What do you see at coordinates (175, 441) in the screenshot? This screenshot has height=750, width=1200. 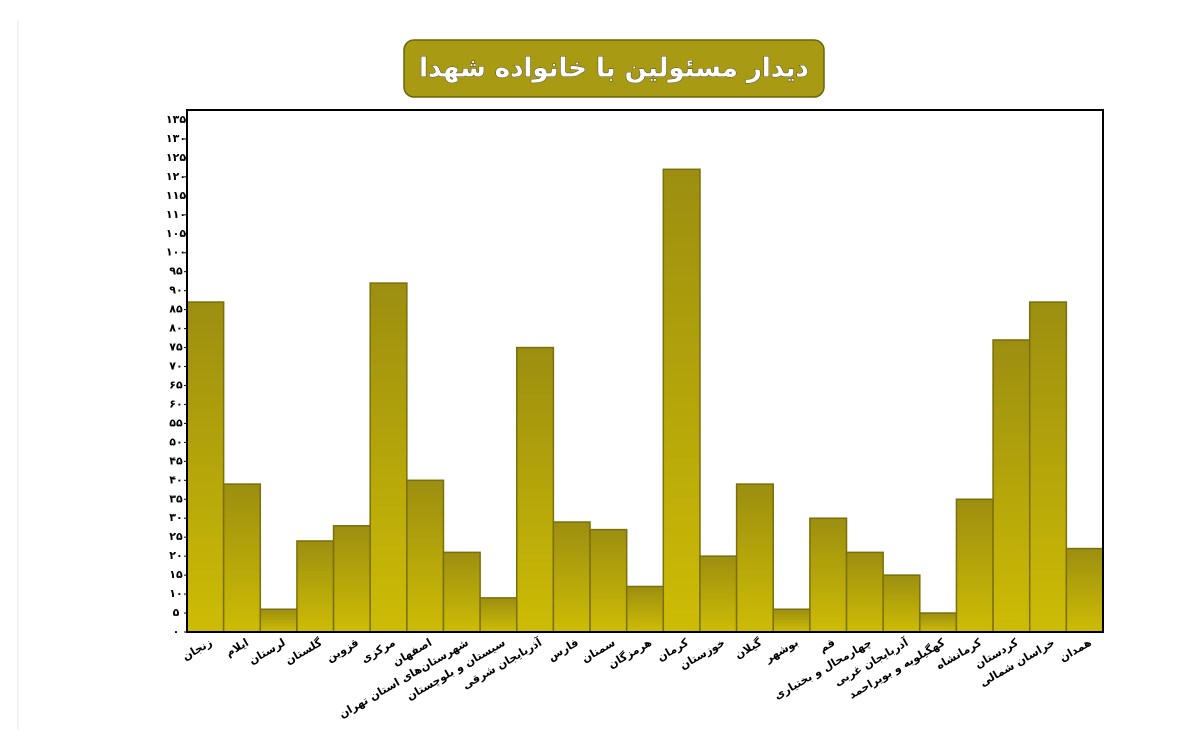 I see `y-tick-label: ۵۰` at bounding box center [175, 441].